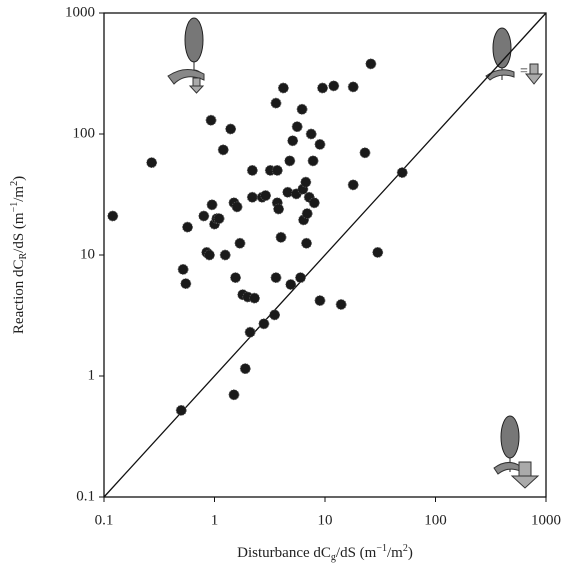  What do you see at coordinates (524, 71) in the screenshot?
I see `annotation: =` at bounding box center [524, 71].